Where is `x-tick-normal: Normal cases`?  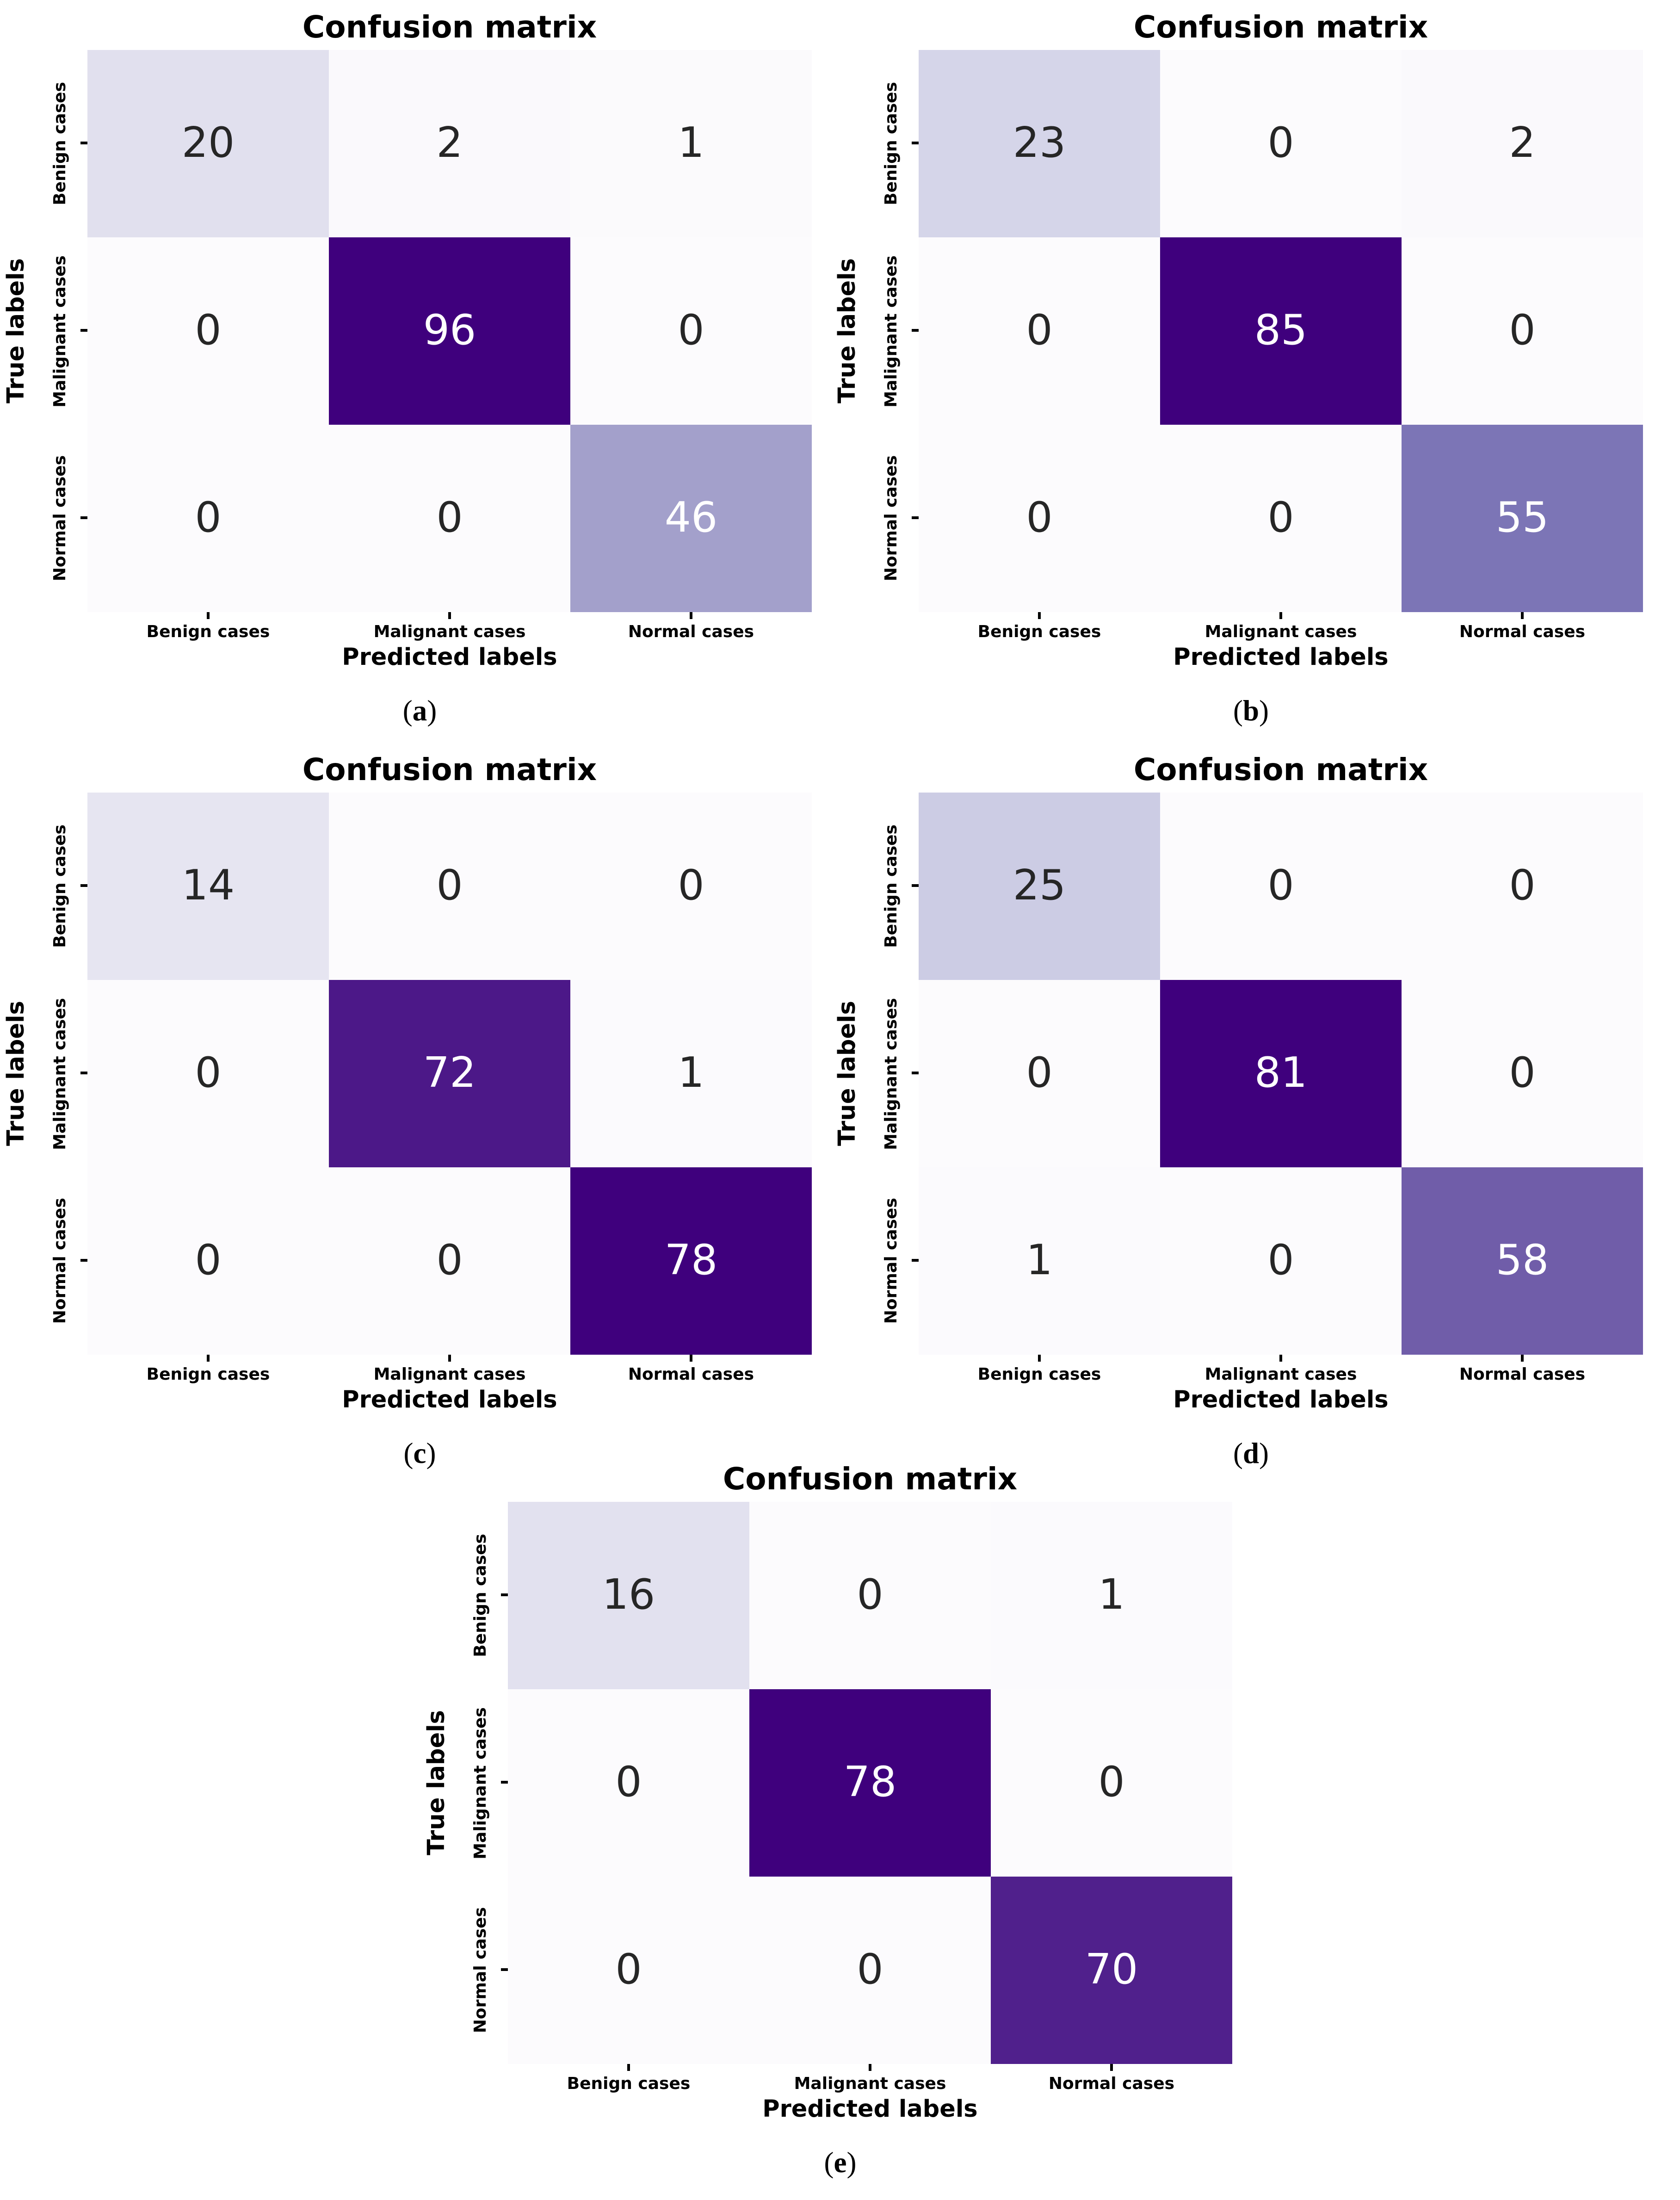
x-tick-normal: Normal cases is located at coordinates (1522, 631).